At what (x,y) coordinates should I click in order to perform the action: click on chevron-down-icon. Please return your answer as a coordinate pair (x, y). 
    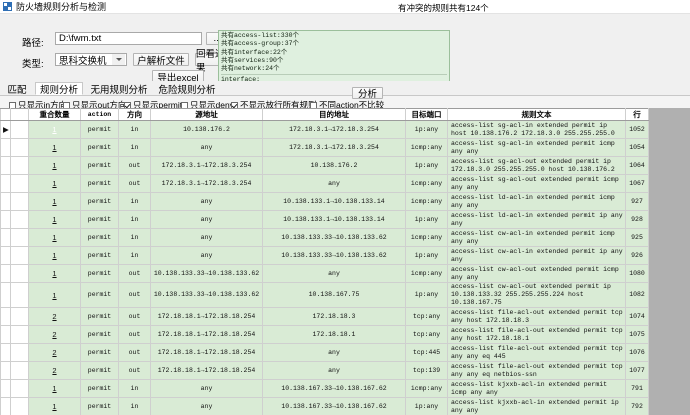
    Looking at the image, I should click on (118, 59).